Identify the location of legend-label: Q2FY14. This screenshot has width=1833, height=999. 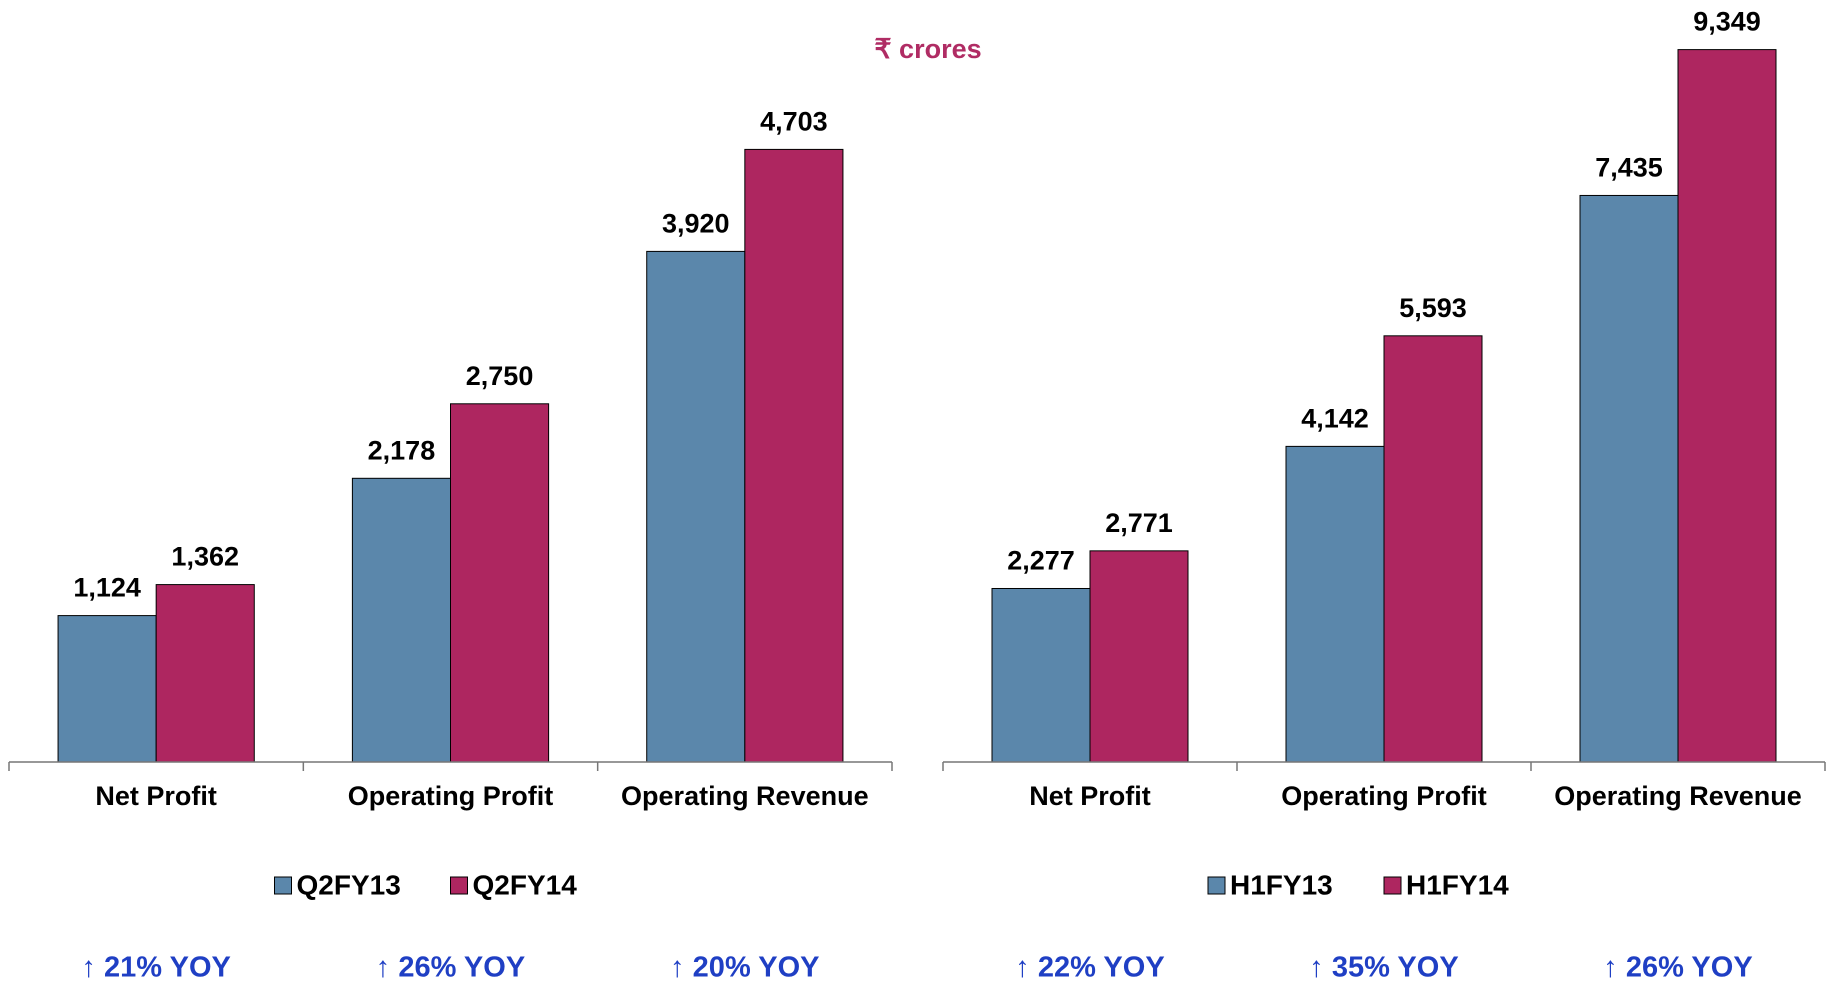
(525, 884).